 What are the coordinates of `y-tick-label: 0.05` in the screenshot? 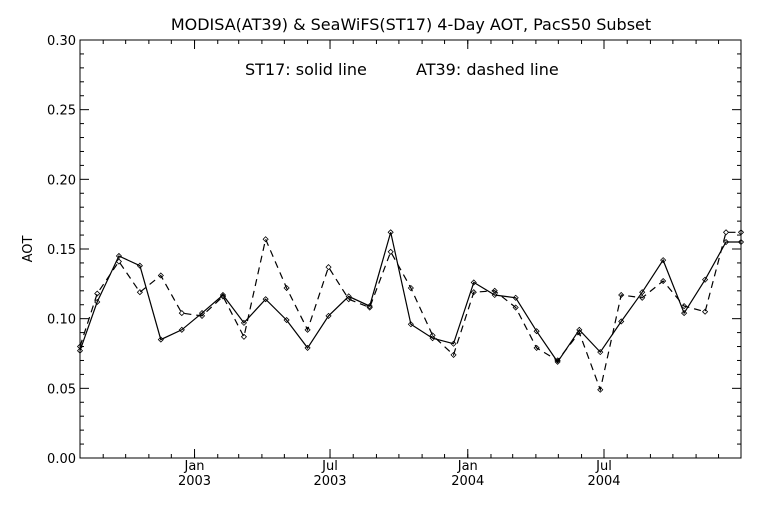 It's located at (61, 389).